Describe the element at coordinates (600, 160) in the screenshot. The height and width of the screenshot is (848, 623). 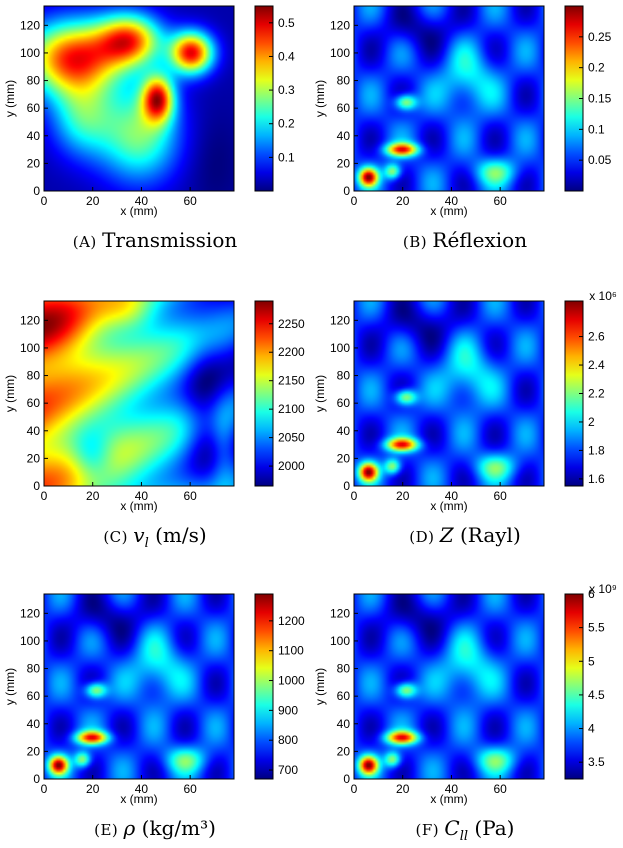
I see `colorbar-tick-label: 0.05` at that location.